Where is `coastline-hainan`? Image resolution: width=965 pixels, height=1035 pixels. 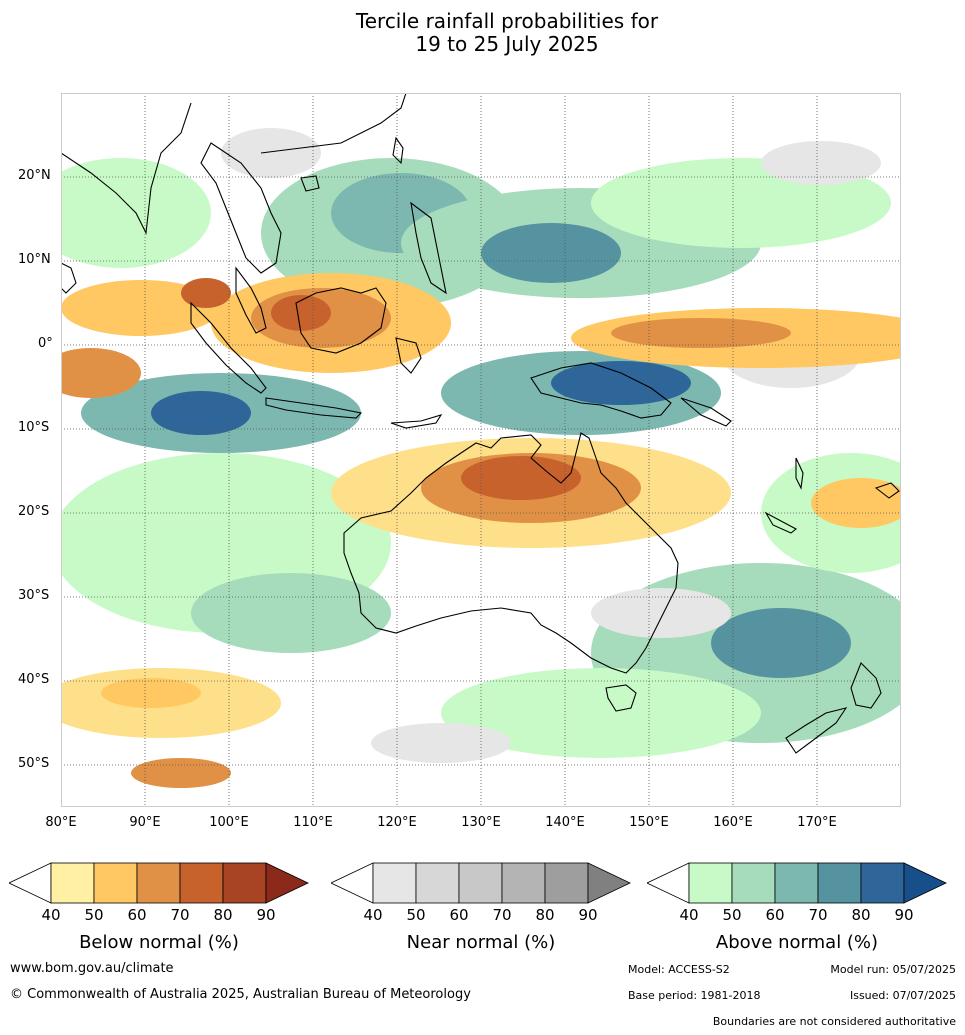
coastline-hainan is located at coordinates (310, 183).